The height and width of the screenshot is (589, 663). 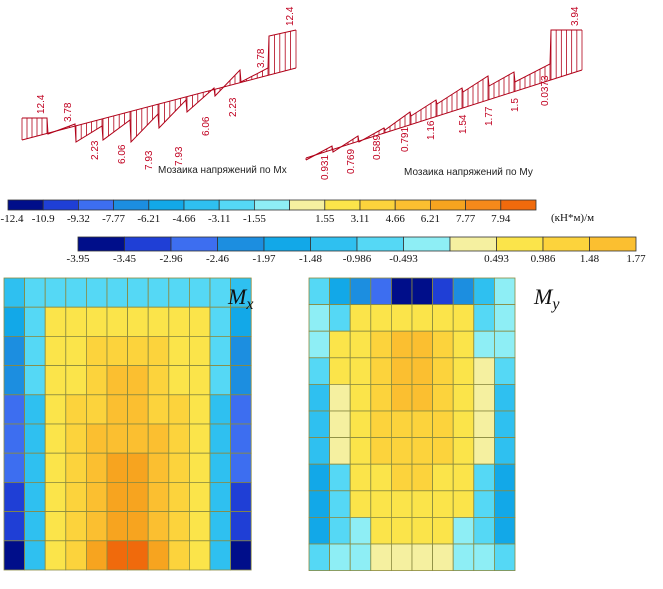 I want to click on diagram-value-label: 3.94, so click(x=575, y=16).